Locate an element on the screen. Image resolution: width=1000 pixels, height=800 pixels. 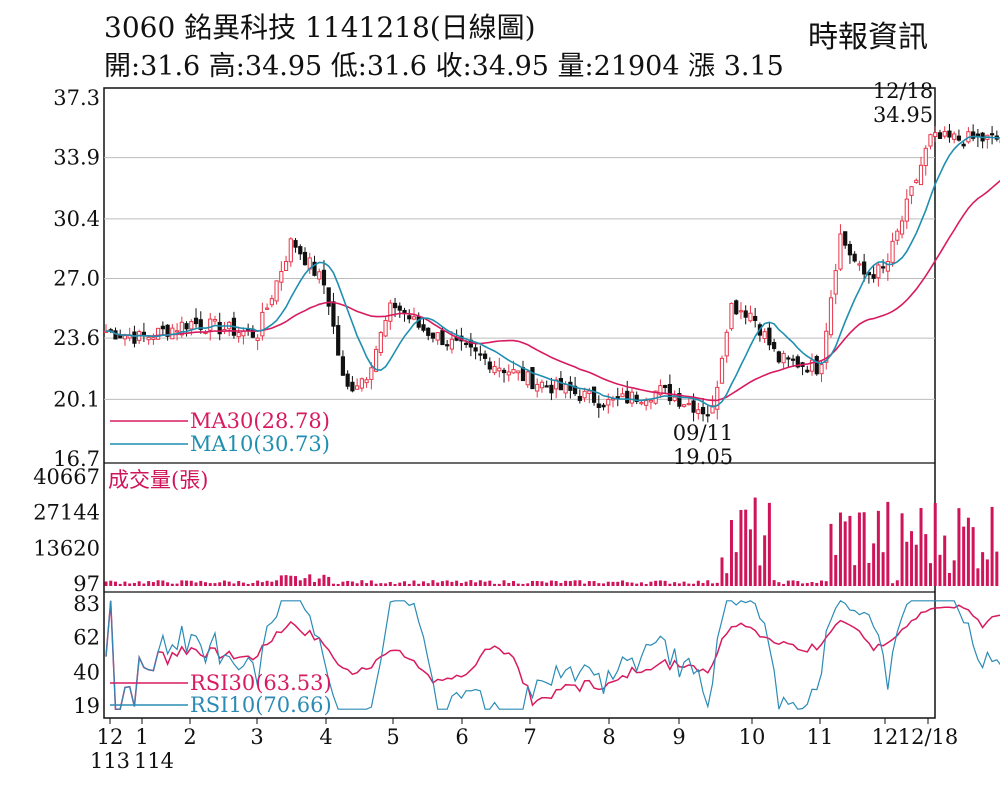
chart-title: 3060 銘異科技 1141218(日線圖) is located at coordinates (320, 27).